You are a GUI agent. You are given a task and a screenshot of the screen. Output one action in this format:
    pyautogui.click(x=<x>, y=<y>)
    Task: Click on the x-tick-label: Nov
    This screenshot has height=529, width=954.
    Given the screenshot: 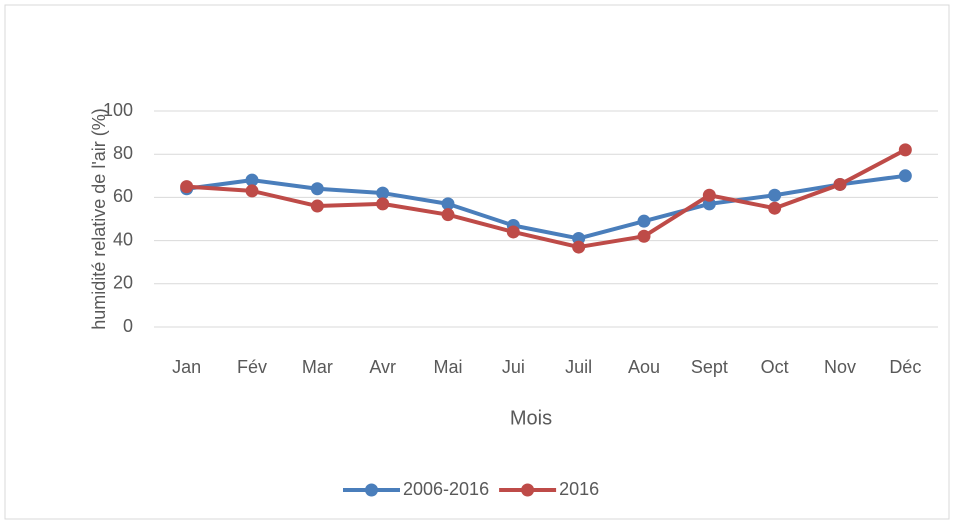 What is the action you would take?
    pyautogui.click(x=840, y=367)
    